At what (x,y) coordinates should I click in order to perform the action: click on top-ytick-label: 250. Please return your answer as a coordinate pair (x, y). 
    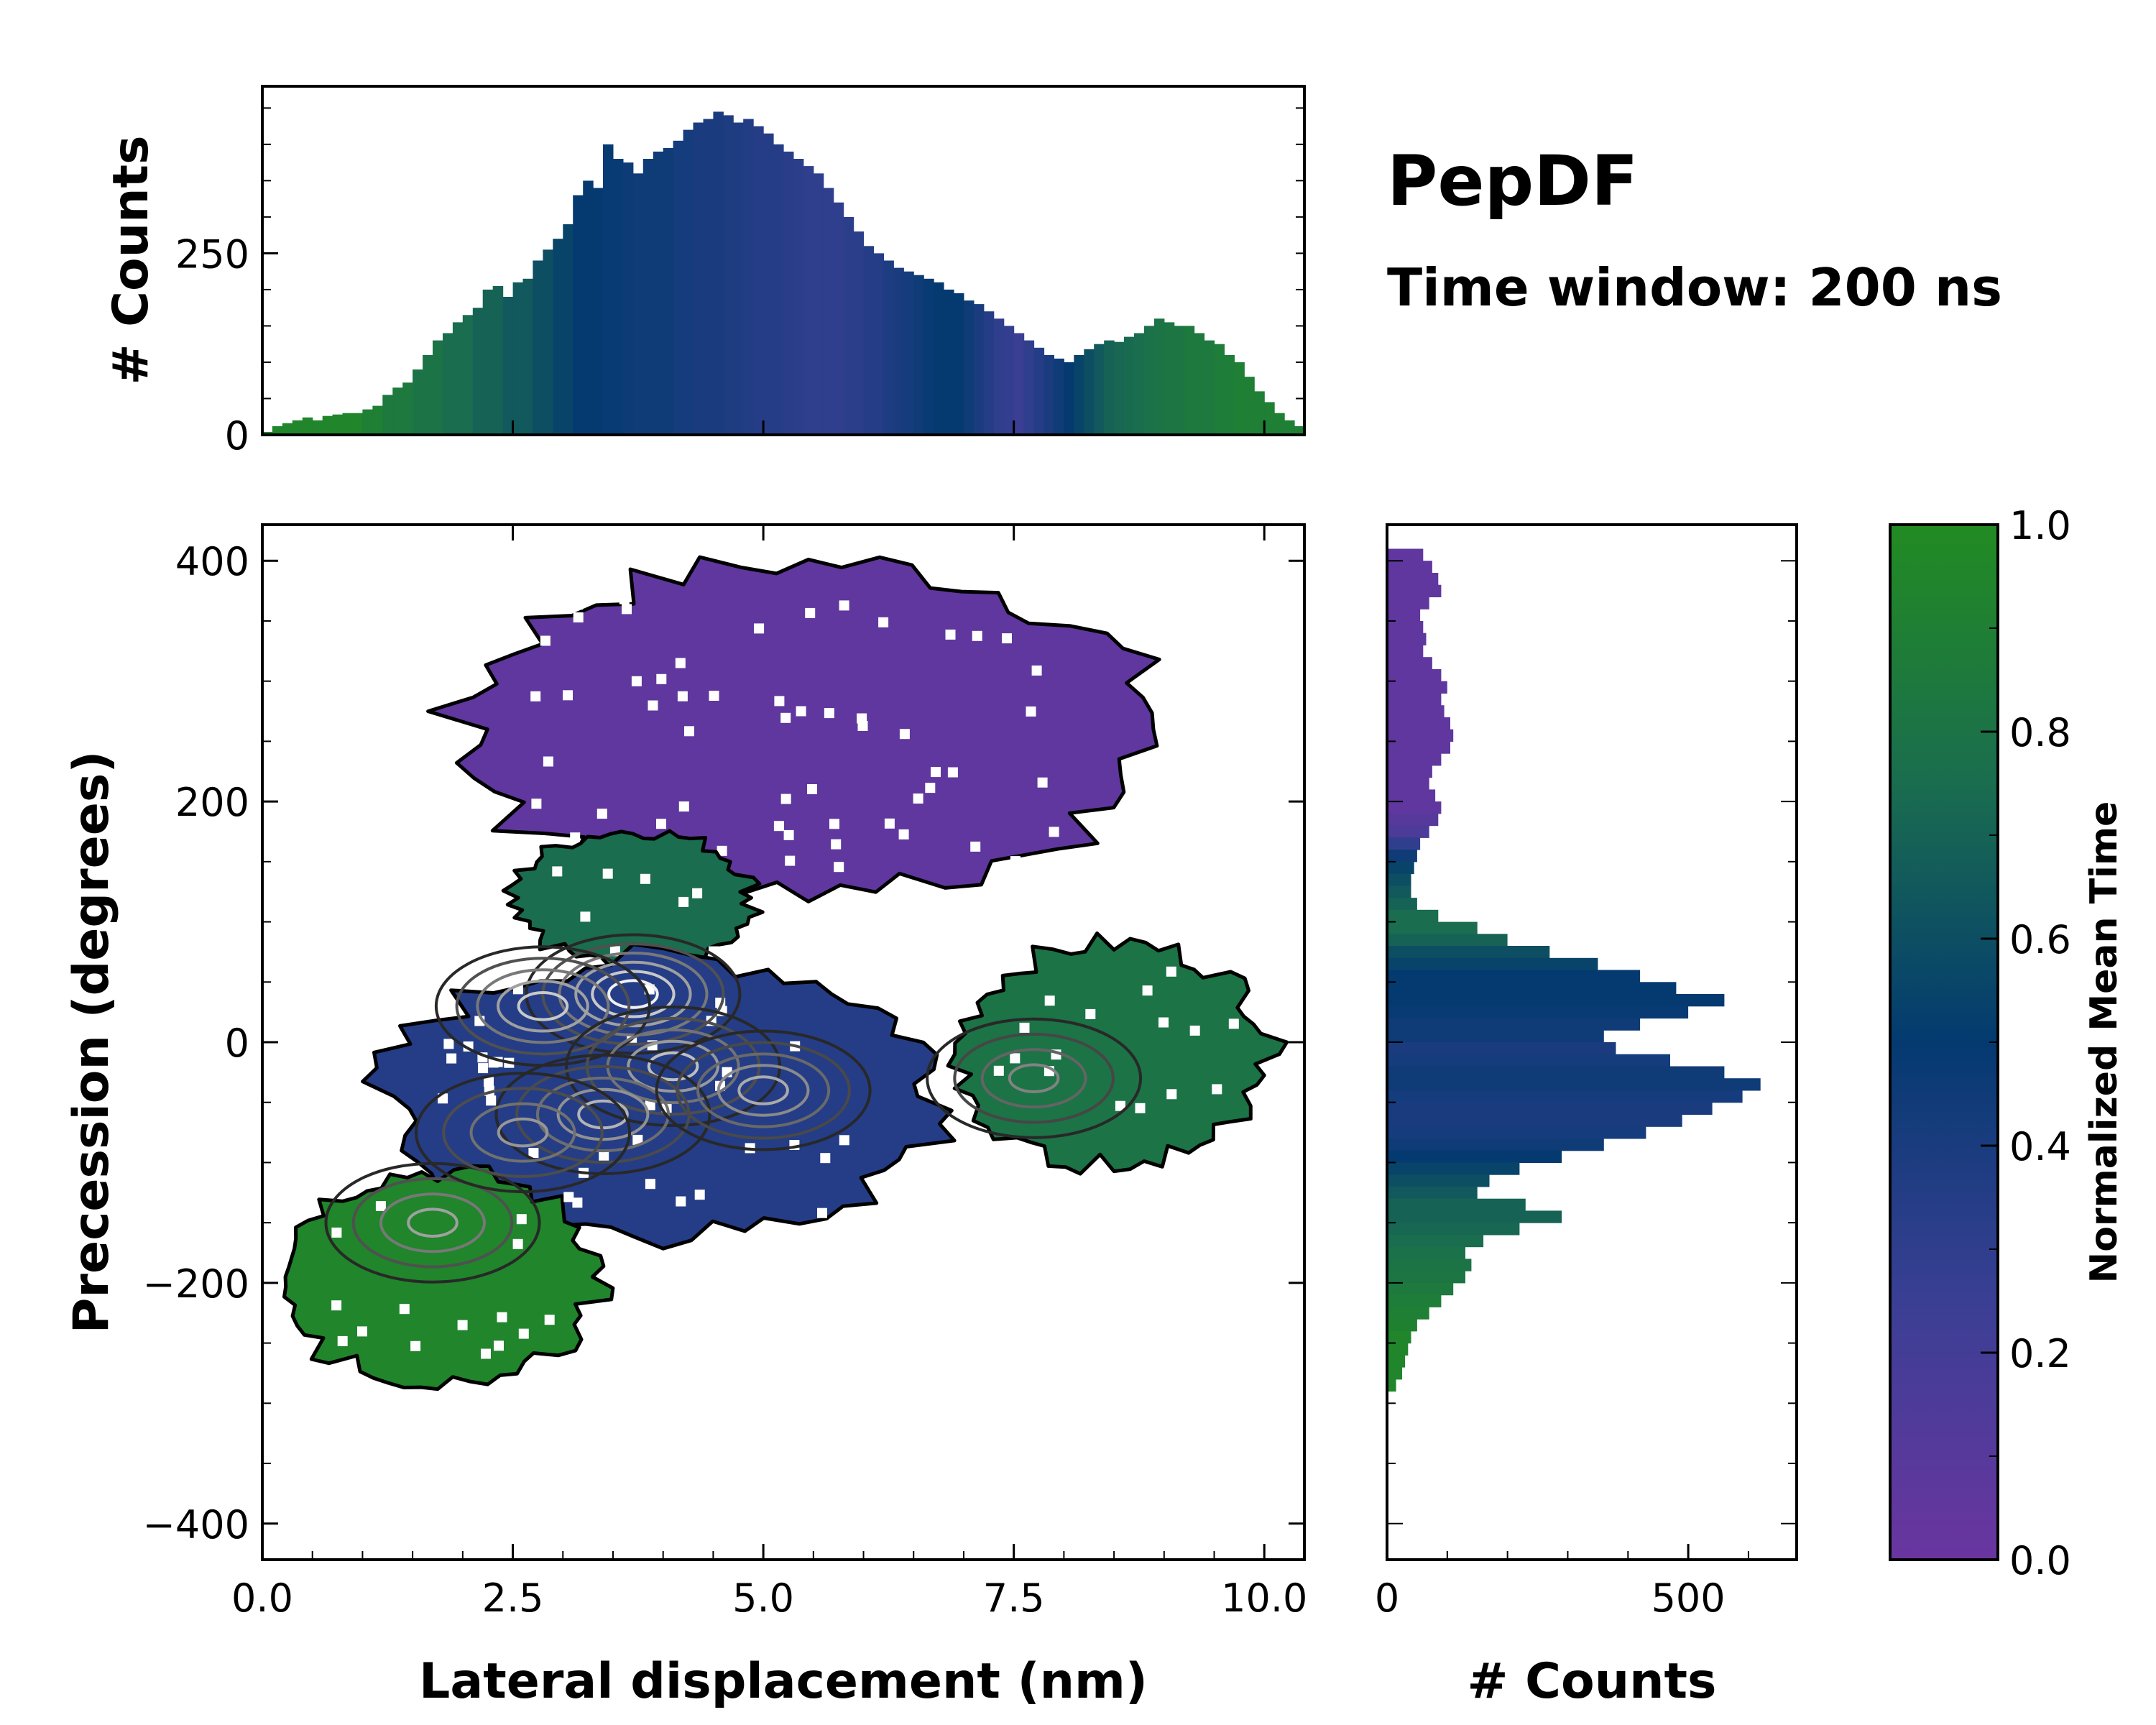
    Looking at the image, I should click on (212, 254).